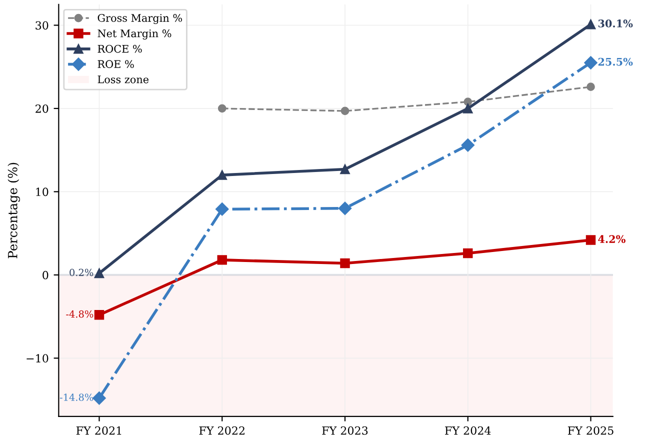  I want to click on x-tick-label: FY 2022, so click(221, 430).